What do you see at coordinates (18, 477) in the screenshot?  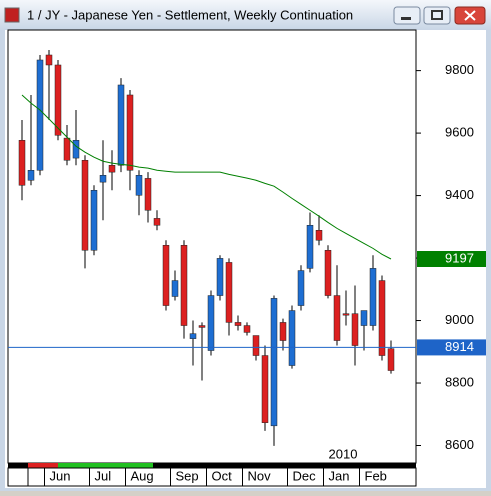 I see `axis-corner` at bounding box center [18, 477].